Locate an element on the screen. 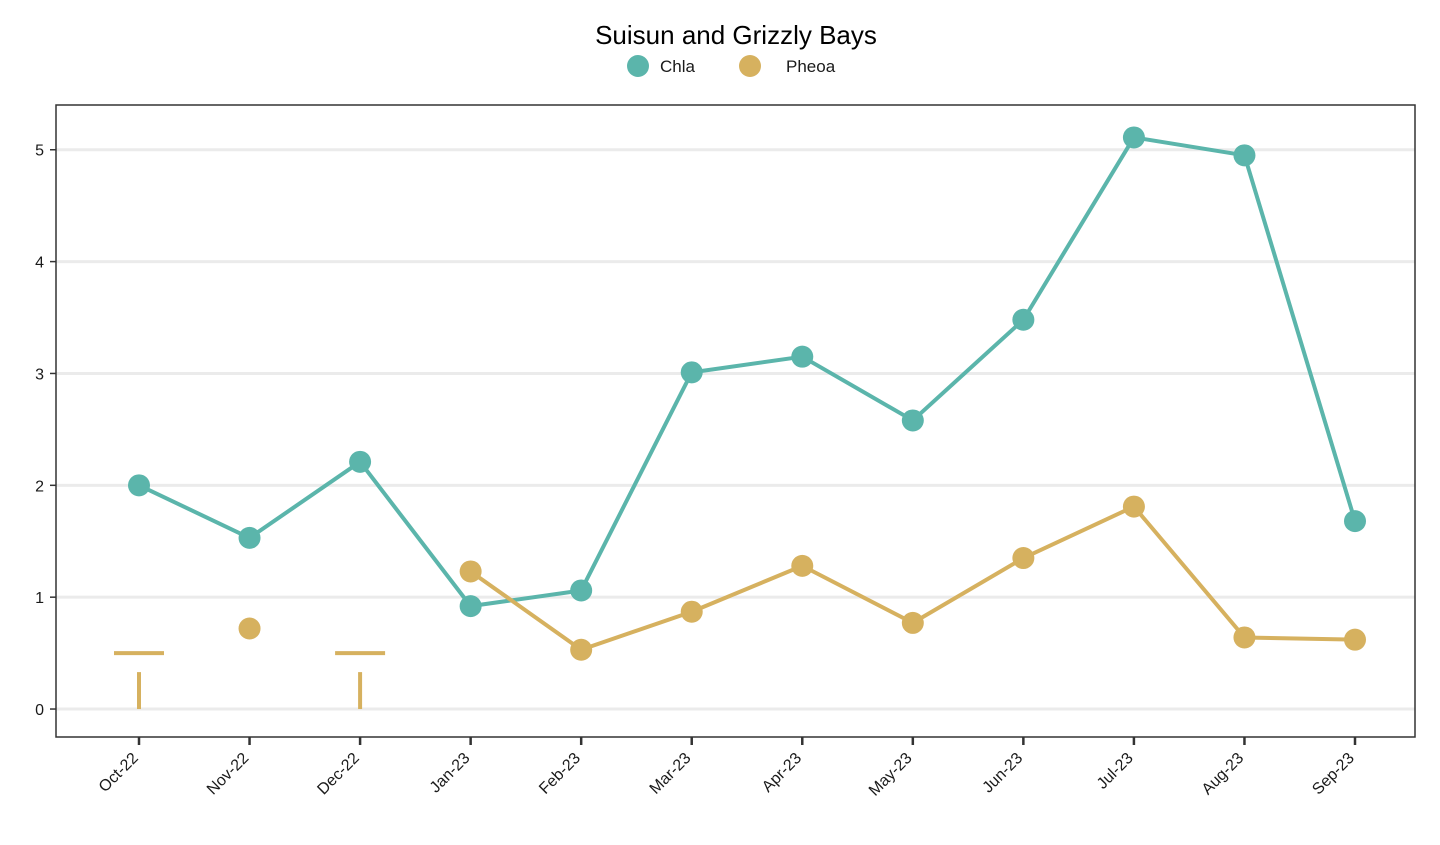  y-tick-label: 3 is located at coordinates (39, 374).